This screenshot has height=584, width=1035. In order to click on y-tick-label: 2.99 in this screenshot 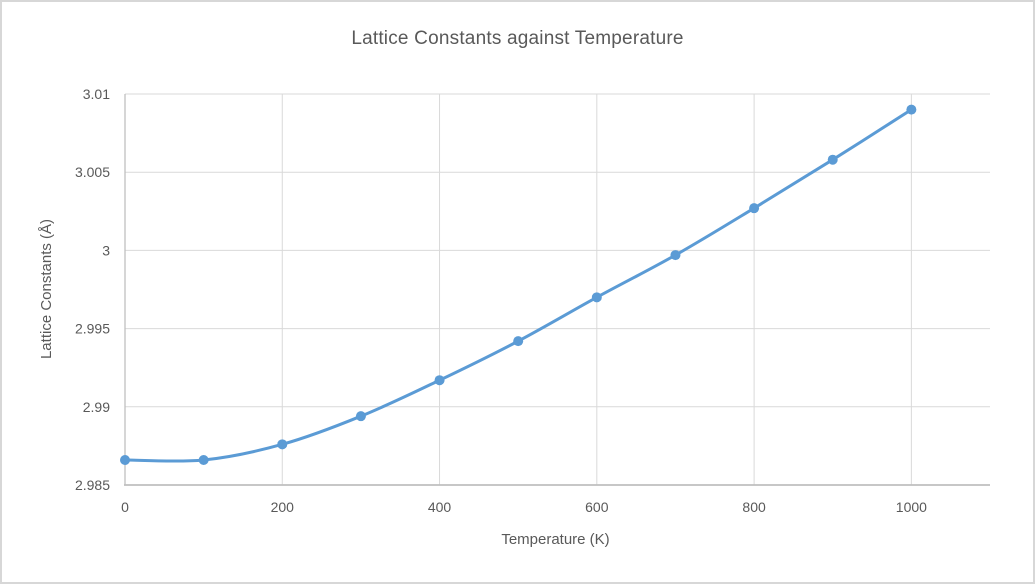, I will do `click(96, 407)`.